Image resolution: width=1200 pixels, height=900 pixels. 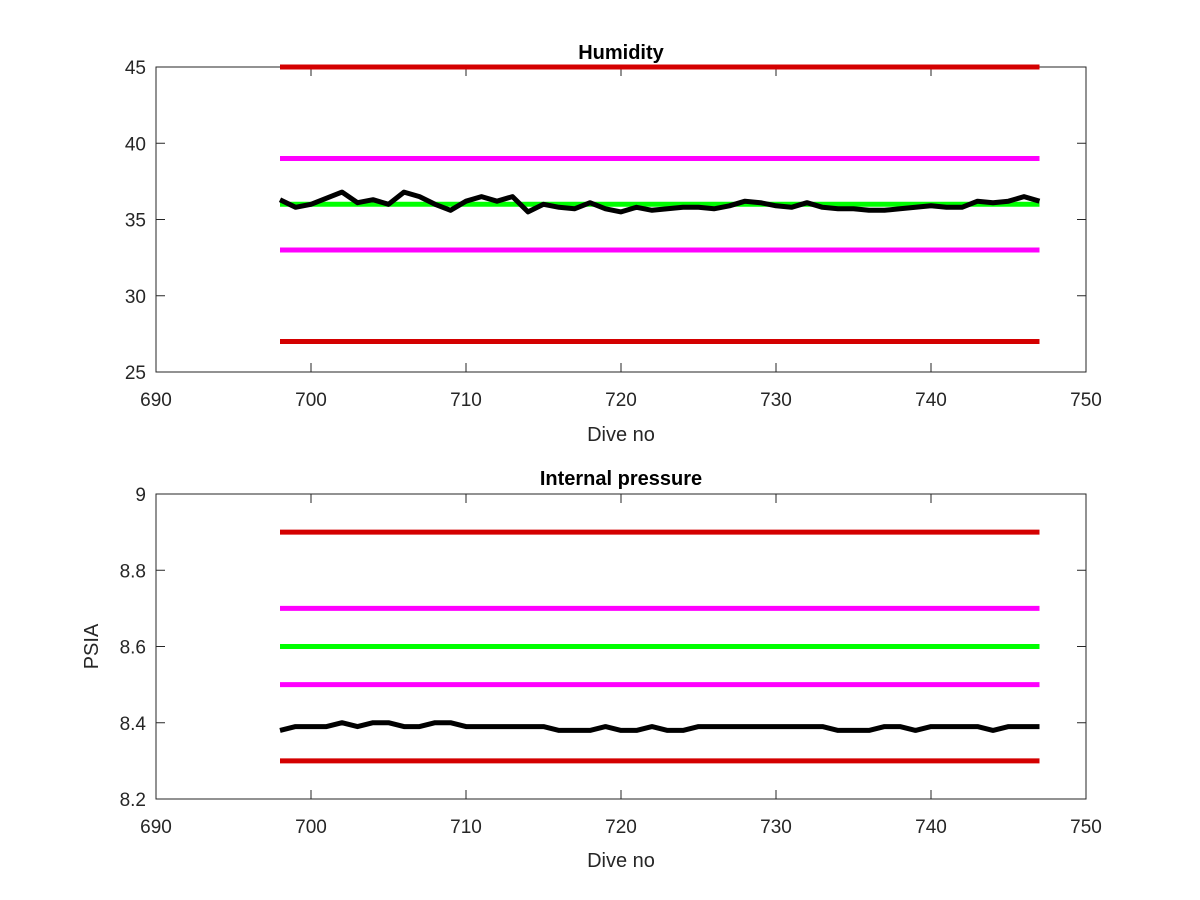 I want to click on y-tick-label: 35, so click(x=135, y=221).